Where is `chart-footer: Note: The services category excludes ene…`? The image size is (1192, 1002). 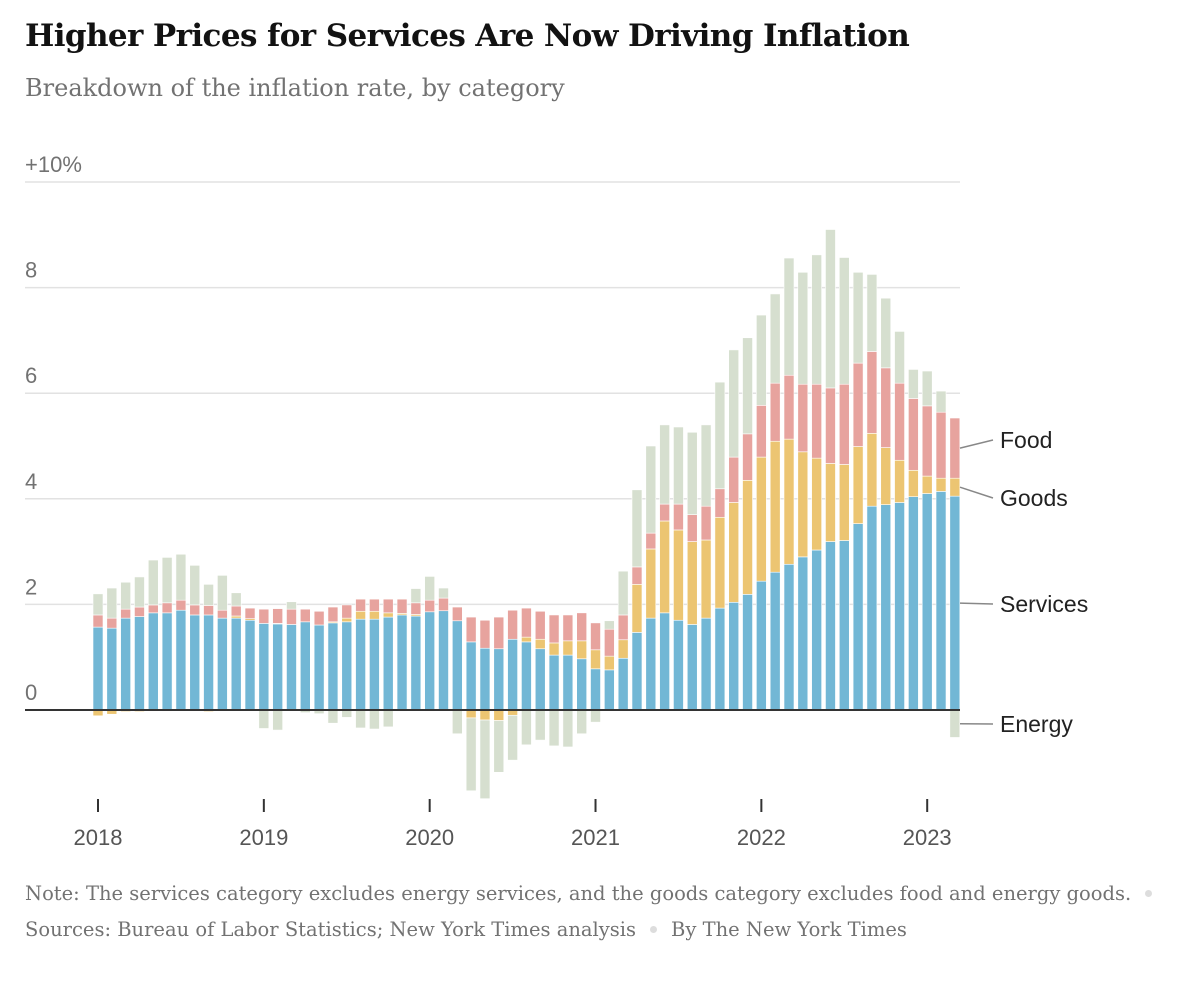 chart-footer: Note: The services category excludes ene… is located at coordinates (600, 912).